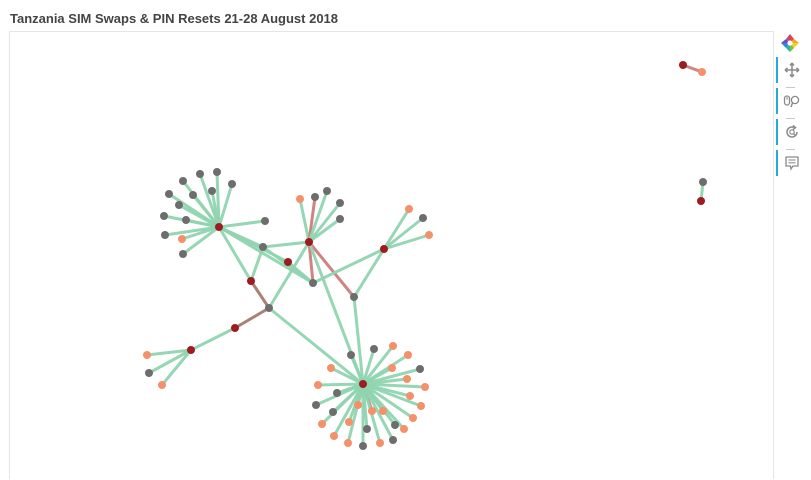  I want to click on bokeh-logo, so click(790, 43).